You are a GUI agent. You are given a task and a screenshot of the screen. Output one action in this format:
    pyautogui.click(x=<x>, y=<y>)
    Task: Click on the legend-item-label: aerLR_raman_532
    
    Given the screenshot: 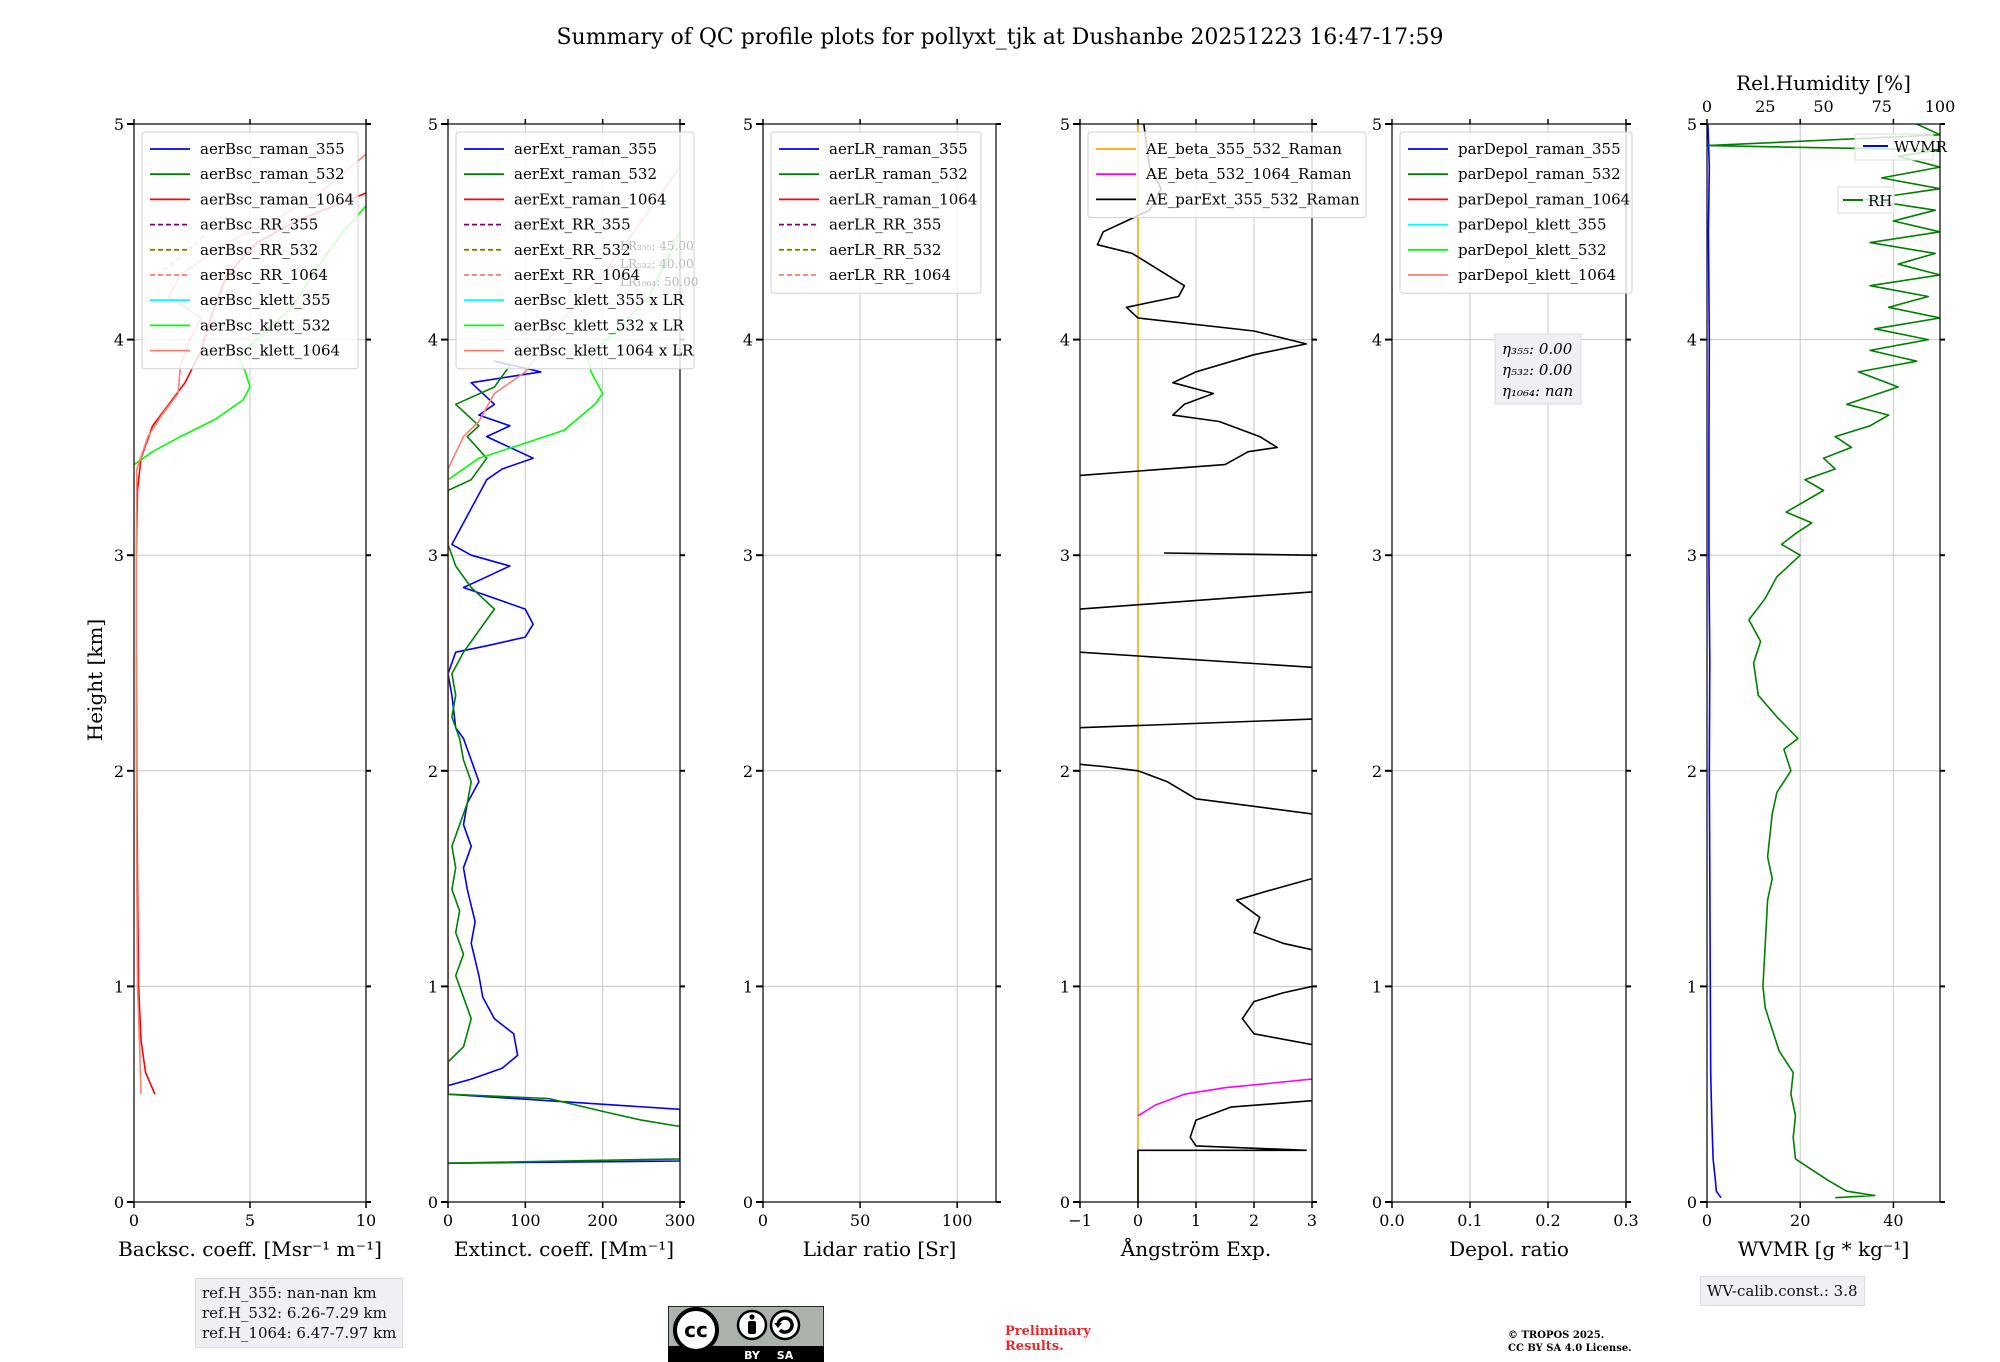 What is the action you would take?
    pyautogui.click(x=898, y=174)
    